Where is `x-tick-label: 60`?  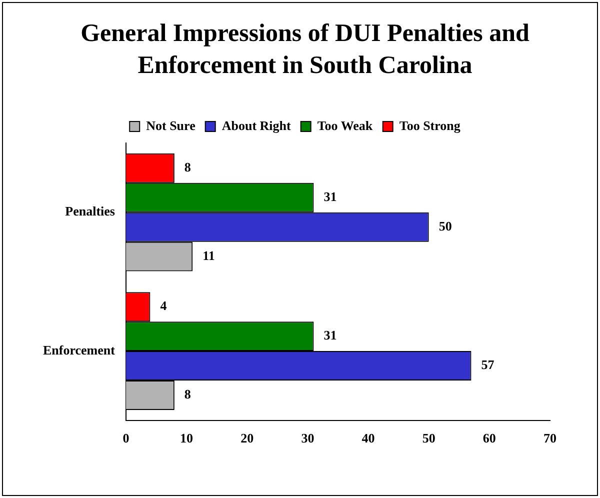 x-tick-label: 60 is located at coordinates (489, 438).